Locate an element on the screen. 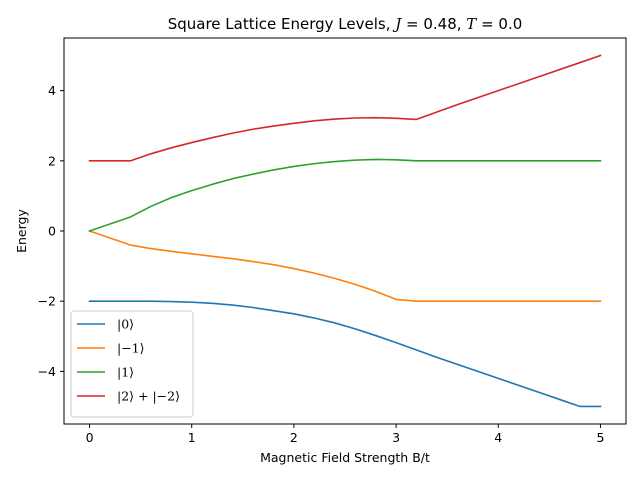 The image size is (640, 480). chart-title-var-t: T is located at coordinates (471, 24).